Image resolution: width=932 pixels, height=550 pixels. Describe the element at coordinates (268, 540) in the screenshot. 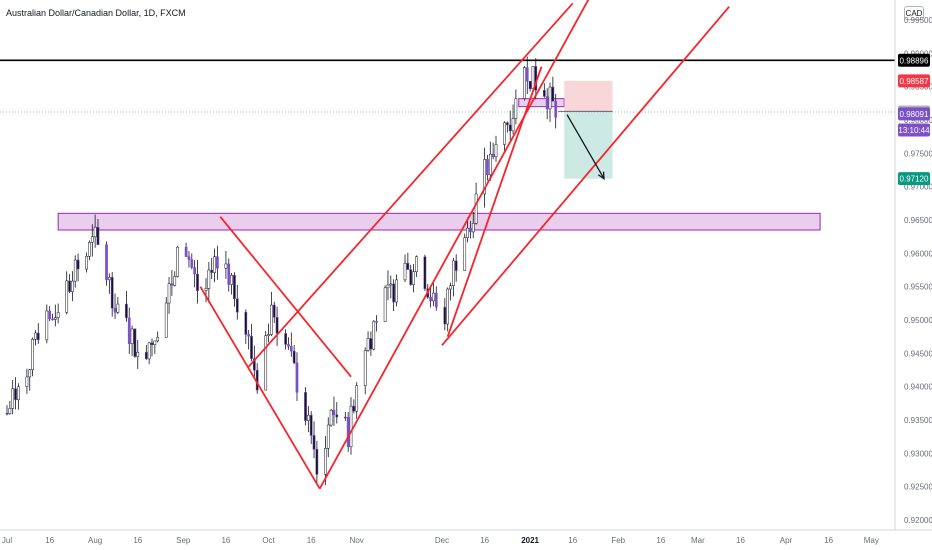

I see `x-tick-label: Oct` at that location.